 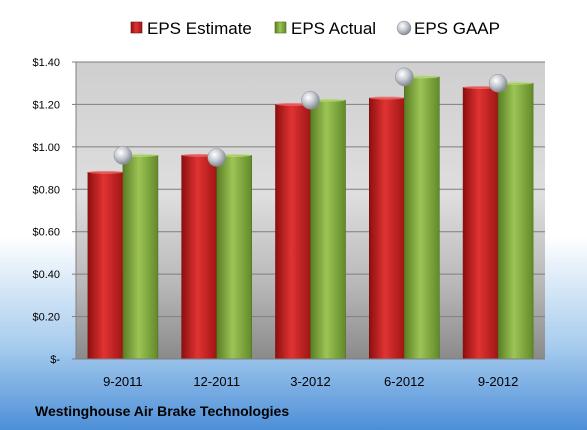 What do you see at coordinates (216, 381) in the screenshot?
I see `x-tick-label: 12-2011` at bounding box center [216, 381].